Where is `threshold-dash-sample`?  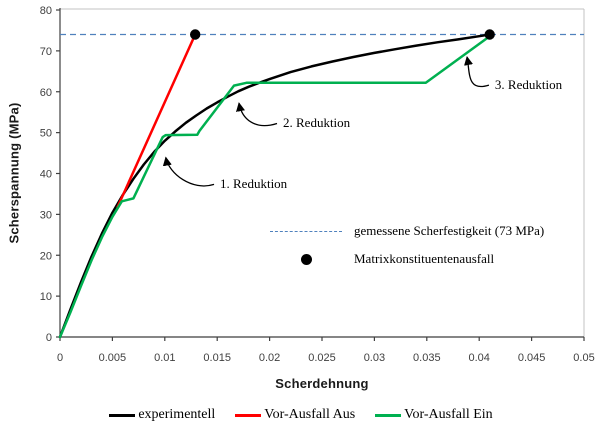
threshold-dash-sample is located at coordinates (306, 231).